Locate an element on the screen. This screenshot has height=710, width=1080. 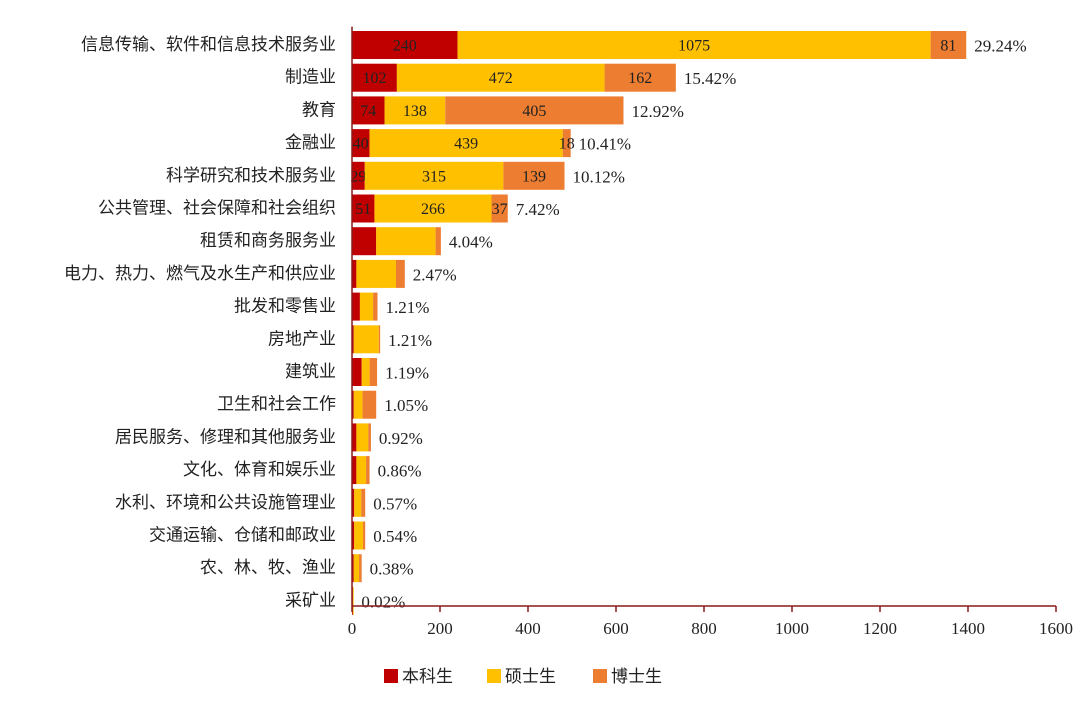
data-label: 439 is located at coordinates (466, 144).